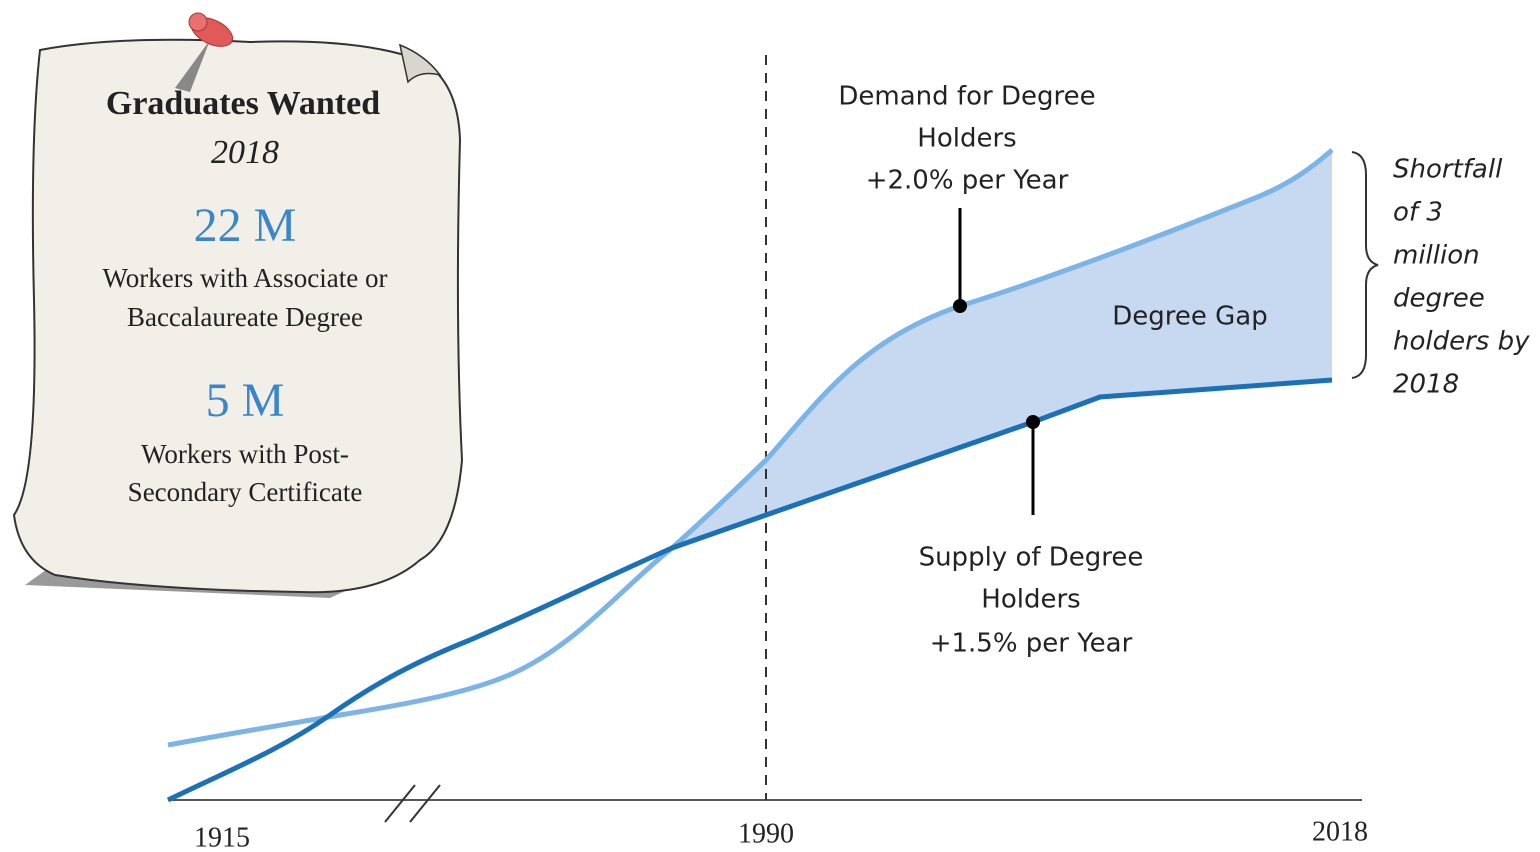  What do you see at coordinates (1439, 299) in the screenshot?
I see `shortfall-text: degree` at bounding box center [1439, 299].